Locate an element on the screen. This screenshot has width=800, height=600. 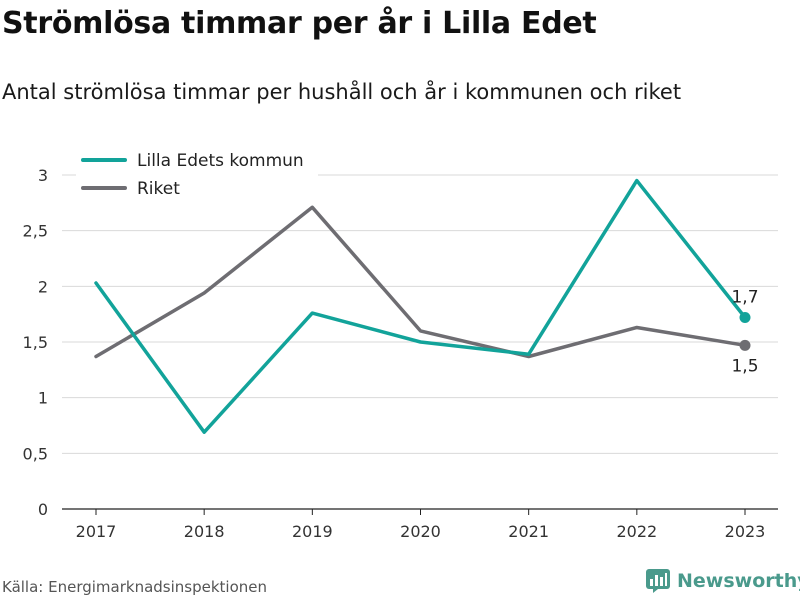
brand-name: Newsworthy is located at coordinates (738, 581).